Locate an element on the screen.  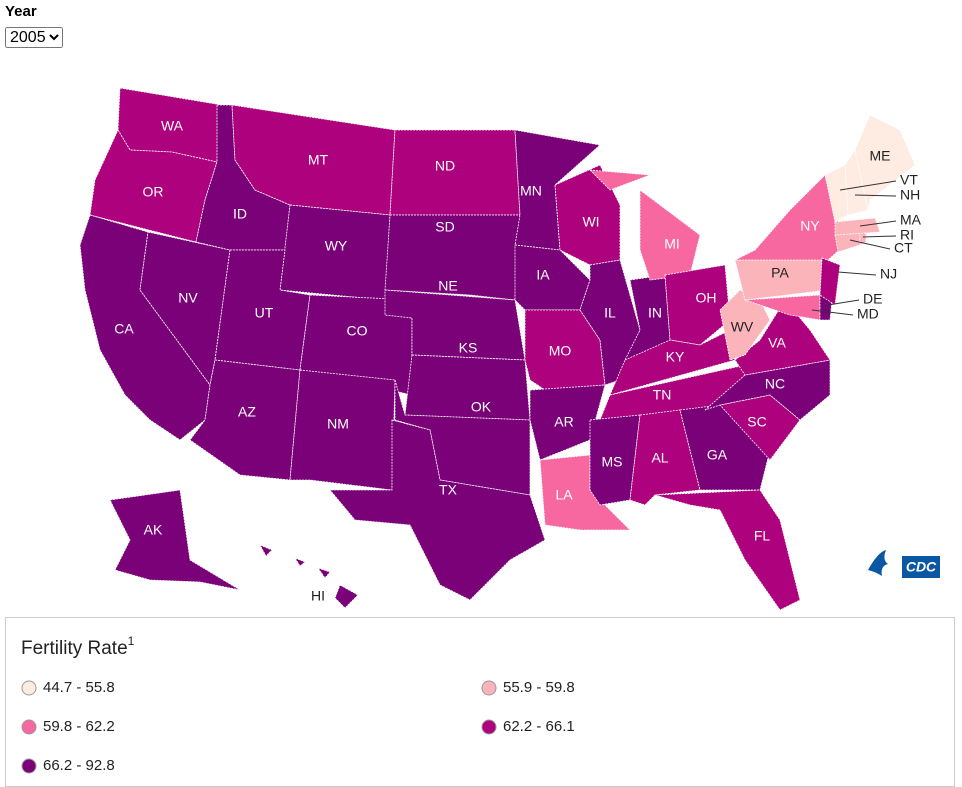
state-label: IN is located at coordinates (655, 313).